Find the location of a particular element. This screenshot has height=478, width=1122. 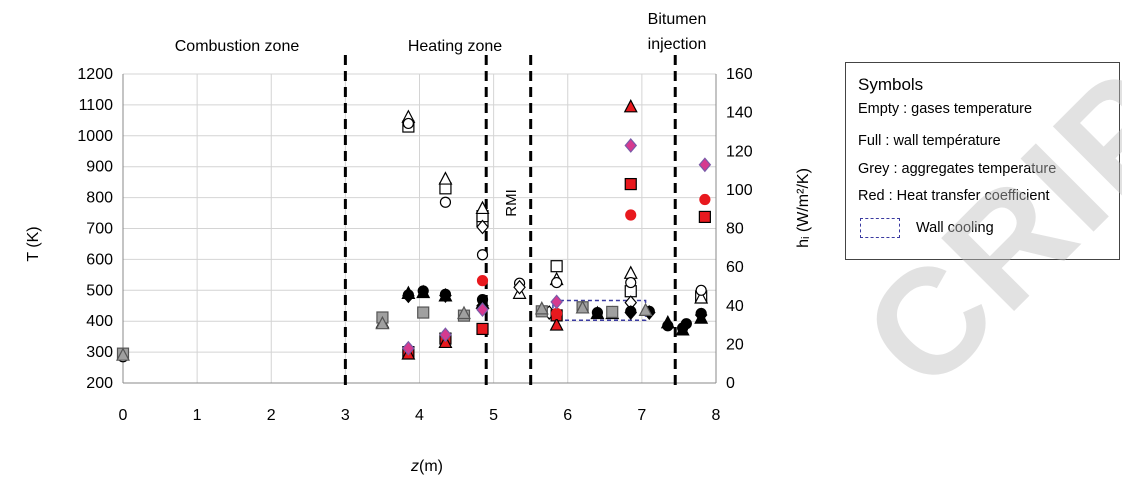

y-left-tick-label: 500 is located at coordinates (99, 290).